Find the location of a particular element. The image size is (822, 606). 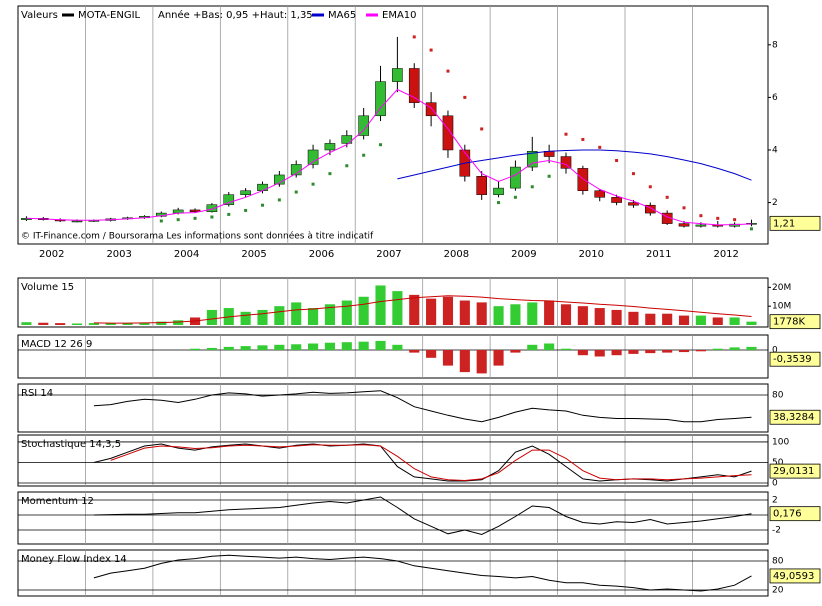

panel-title: Valeurs is located at coordinates (39, 15).